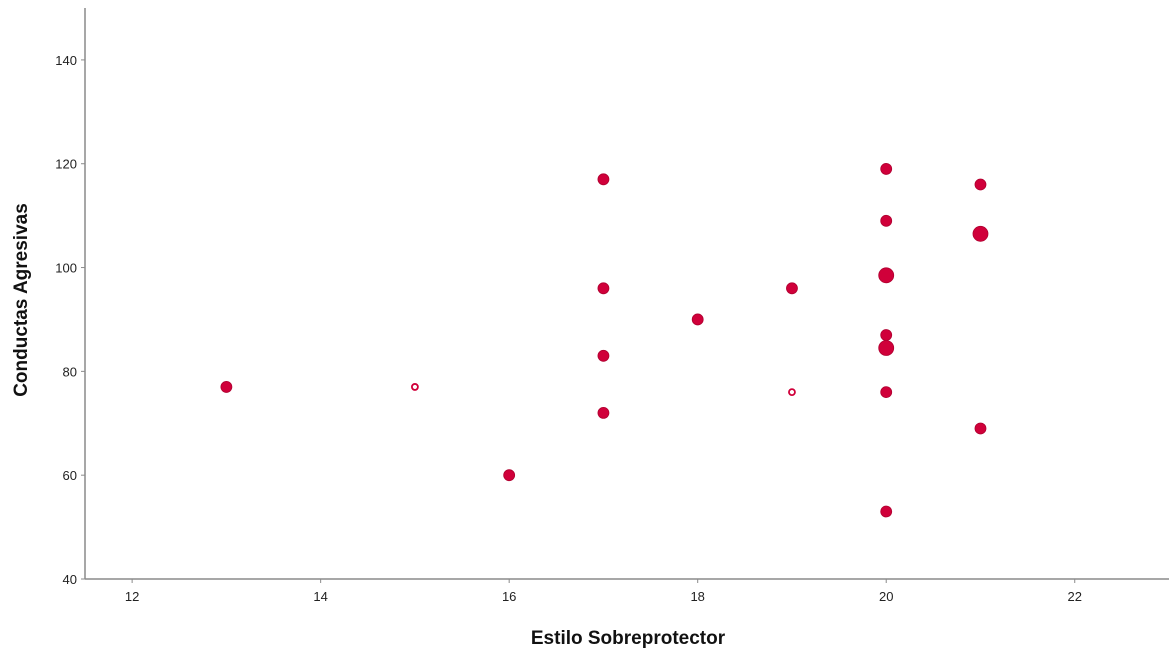 The height and width of the screenshot is (654, 1169). I want to click on y-tick-label: 60, so click(70, 475).